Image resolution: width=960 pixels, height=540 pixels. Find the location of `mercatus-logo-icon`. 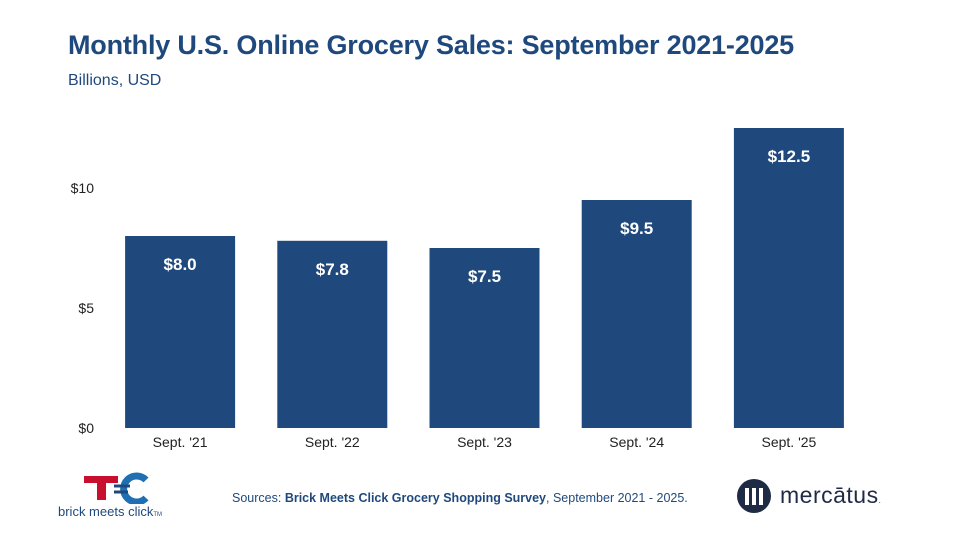

mercatus-logo-icon is located at coordinates (754, 496).